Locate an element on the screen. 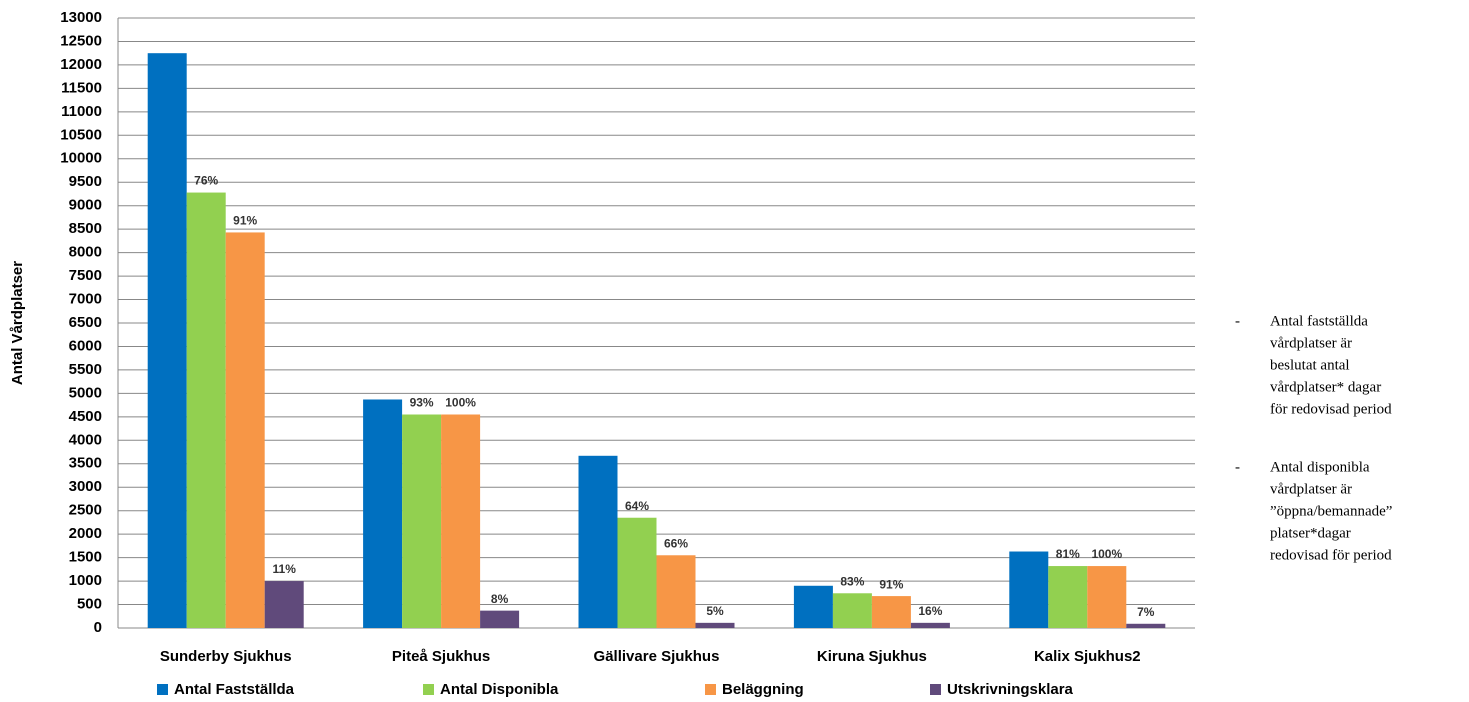 This screenshot has height=702, width=1469. y-tick-label: 6000 is located at coordinates (85, 345).